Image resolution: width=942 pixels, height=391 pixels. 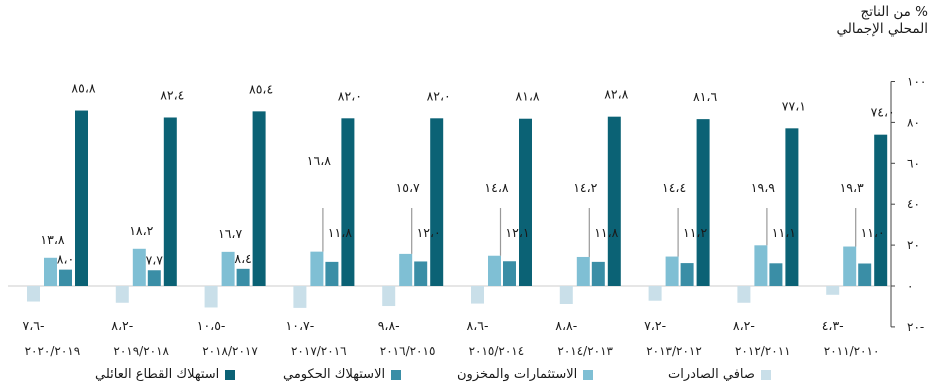 I want to click on data-label-government: ١١،١, so click(x=784, y=232).